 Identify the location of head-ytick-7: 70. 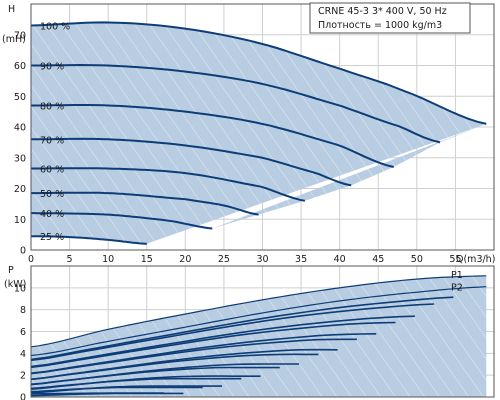
(20, 35).